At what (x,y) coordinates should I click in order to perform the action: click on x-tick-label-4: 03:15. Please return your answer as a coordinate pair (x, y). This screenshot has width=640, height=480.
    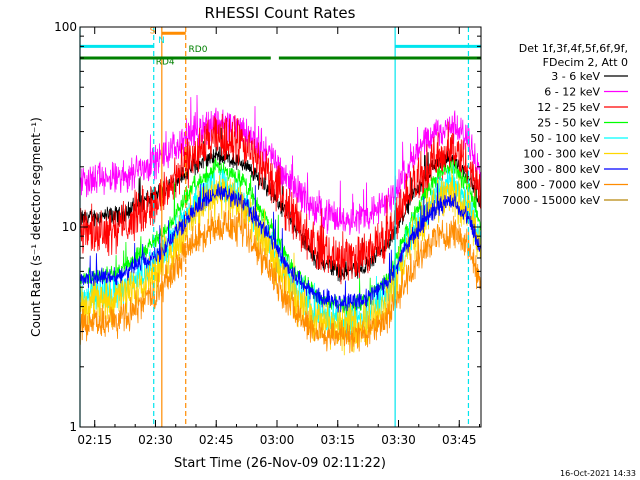
    Looking at the image, I should click on (337, 440).